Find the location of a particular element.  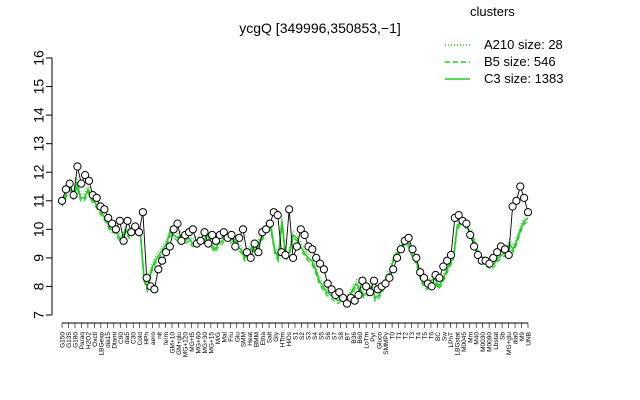

x-tick-label: G135 is located at coordinates (69, 340).